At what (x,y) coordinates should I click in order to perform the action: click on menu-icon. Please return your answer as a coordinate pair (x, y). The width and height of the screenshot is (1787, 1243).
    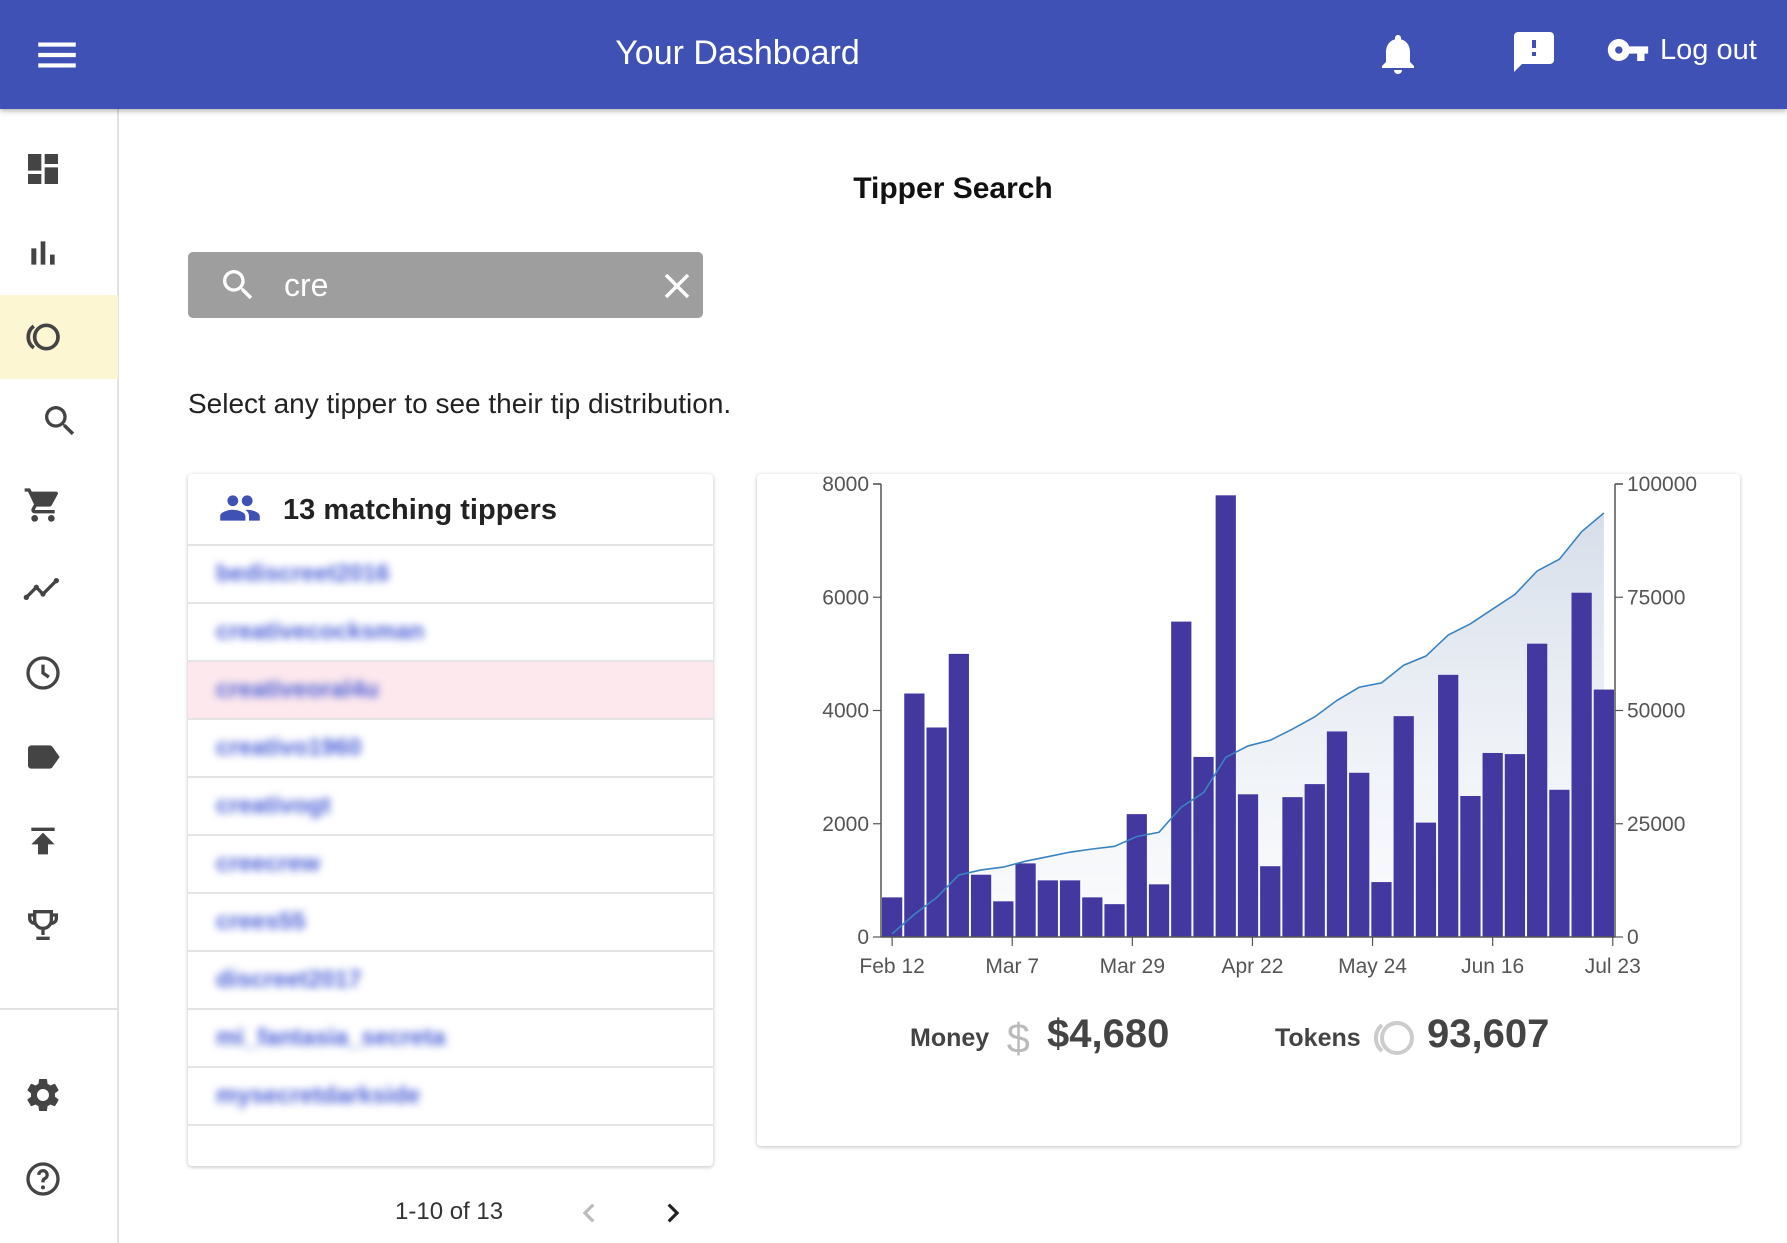
    Looking at the image, I should click on (57, 55).